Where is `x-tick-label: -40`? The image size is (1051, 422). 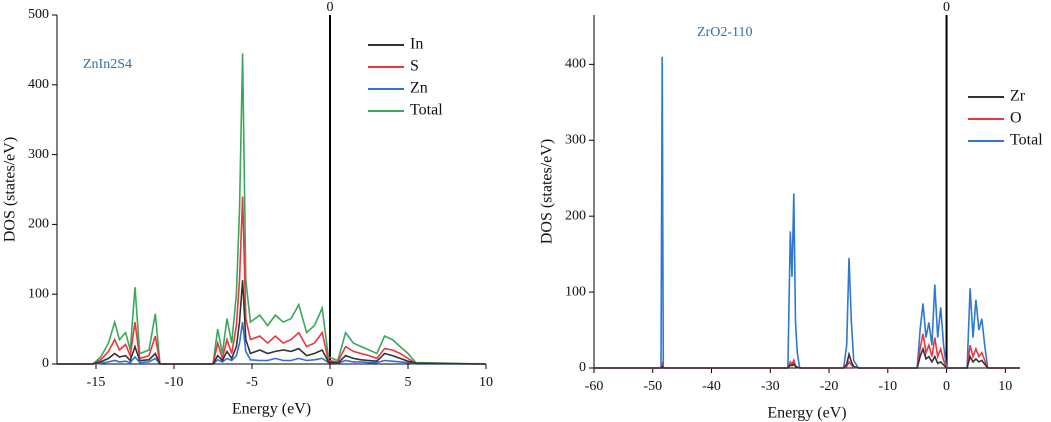
x-tick-label: -40 is located at coordinates (711, 386).